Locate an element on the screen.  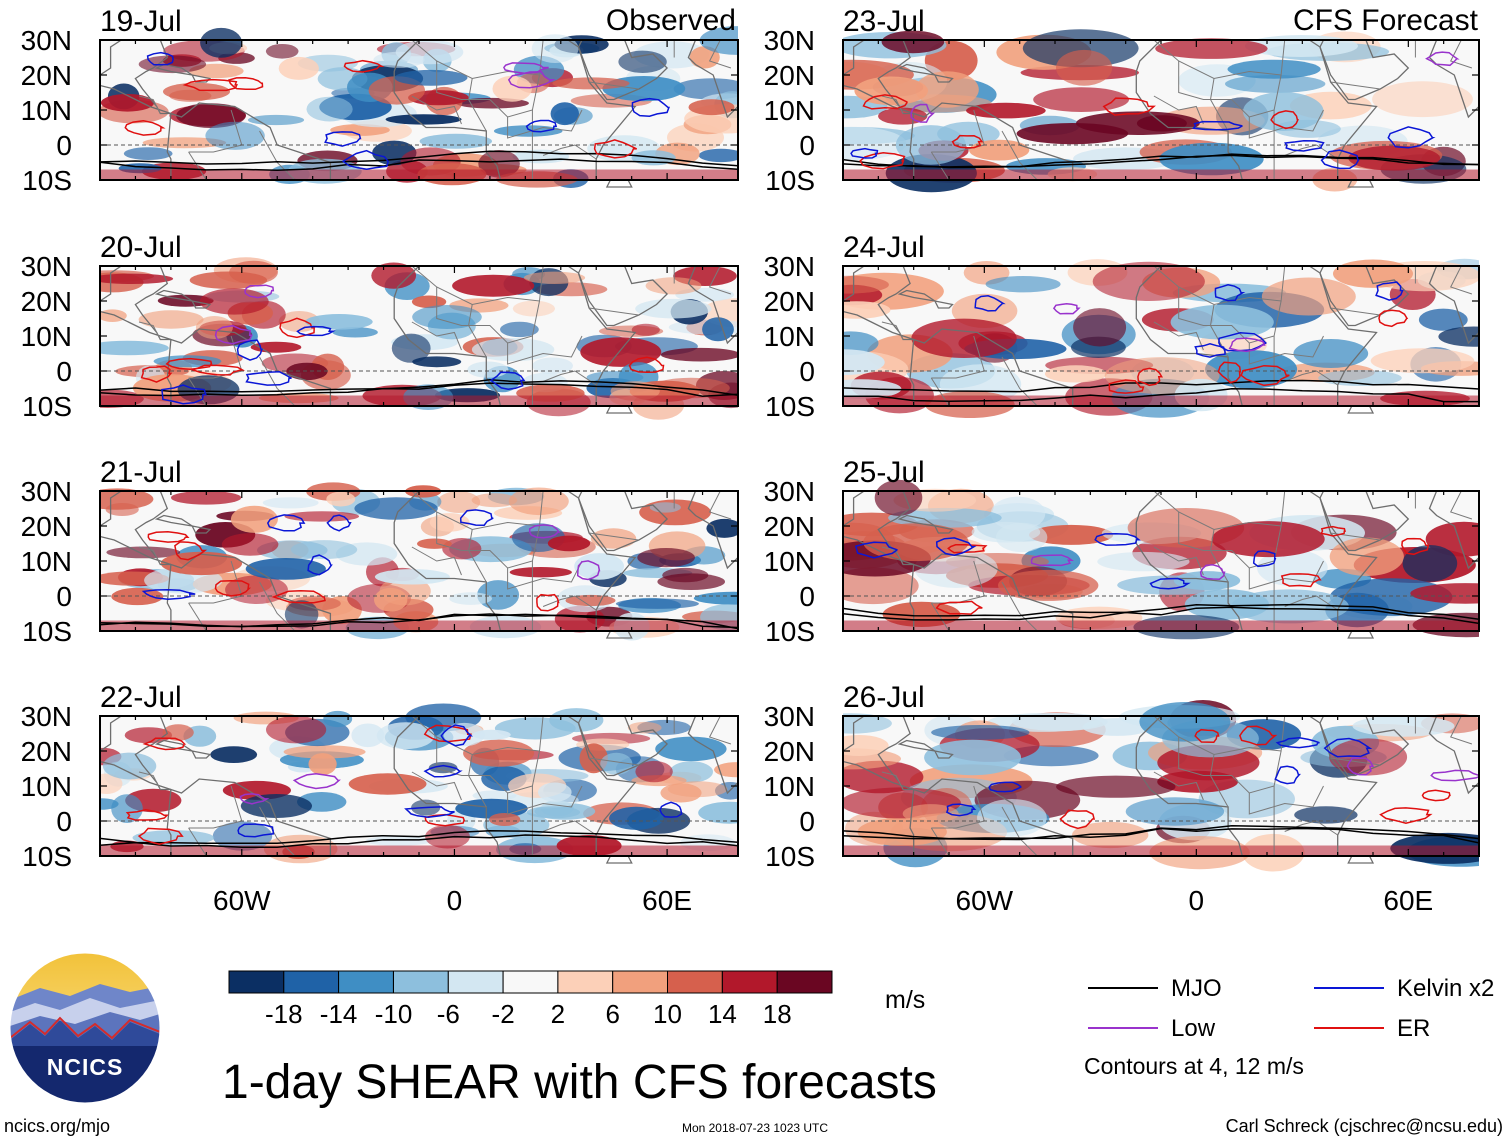
ncics-logo: NCICS is located at coordinates (85, 1028).